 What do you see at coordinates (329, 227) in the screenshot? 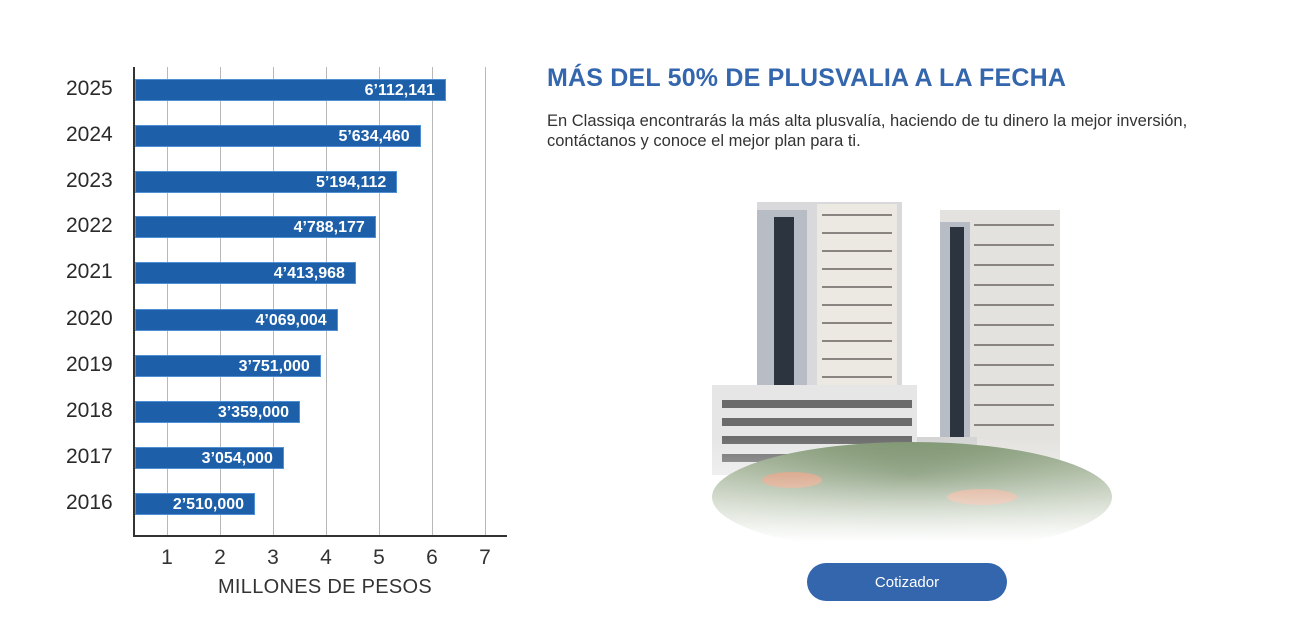
I see `bar-value-label: 4’788,177` at bounding box center [329, 227].